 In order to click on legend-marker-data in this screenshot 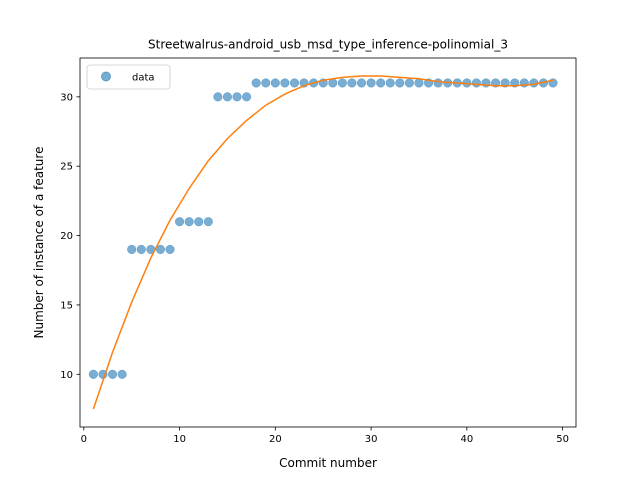, I will do `click(106, 76)`.